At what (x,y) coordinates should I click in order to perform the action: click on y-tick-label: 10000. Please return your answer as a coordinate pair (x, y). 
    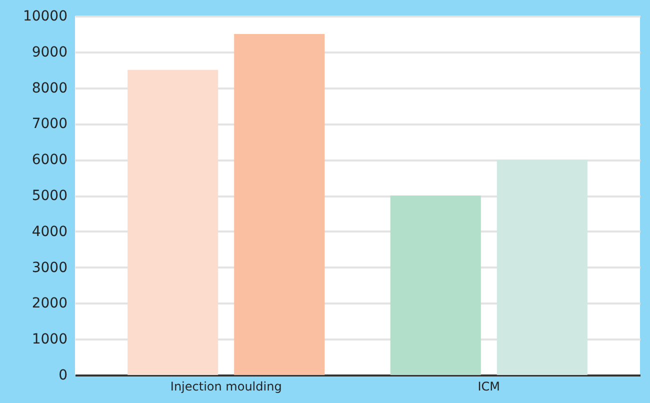
    Looking at the image, I should click on (45, 16).